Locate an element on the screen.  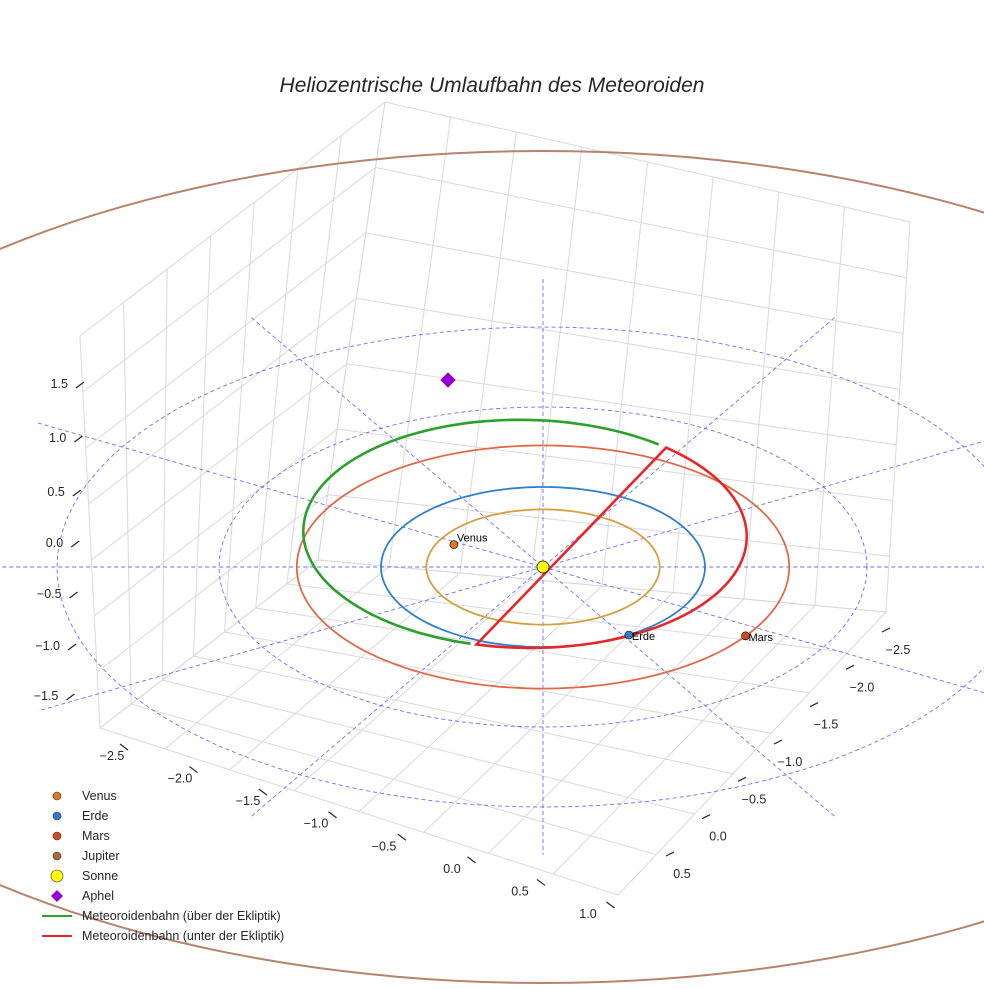
x-tick-label: −2.5 is located at coordinates (112, 756).